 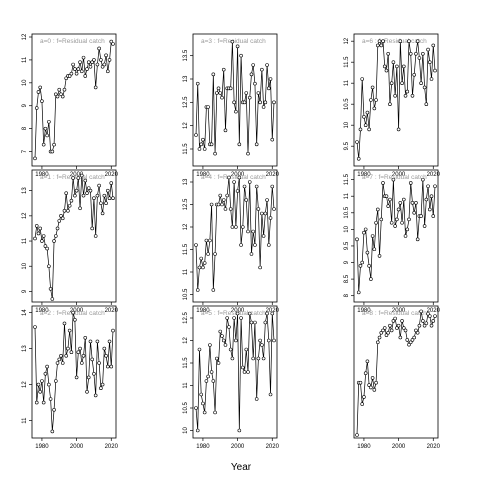 I want to click on y-tick-label: 13, so click(x=25, y=190).